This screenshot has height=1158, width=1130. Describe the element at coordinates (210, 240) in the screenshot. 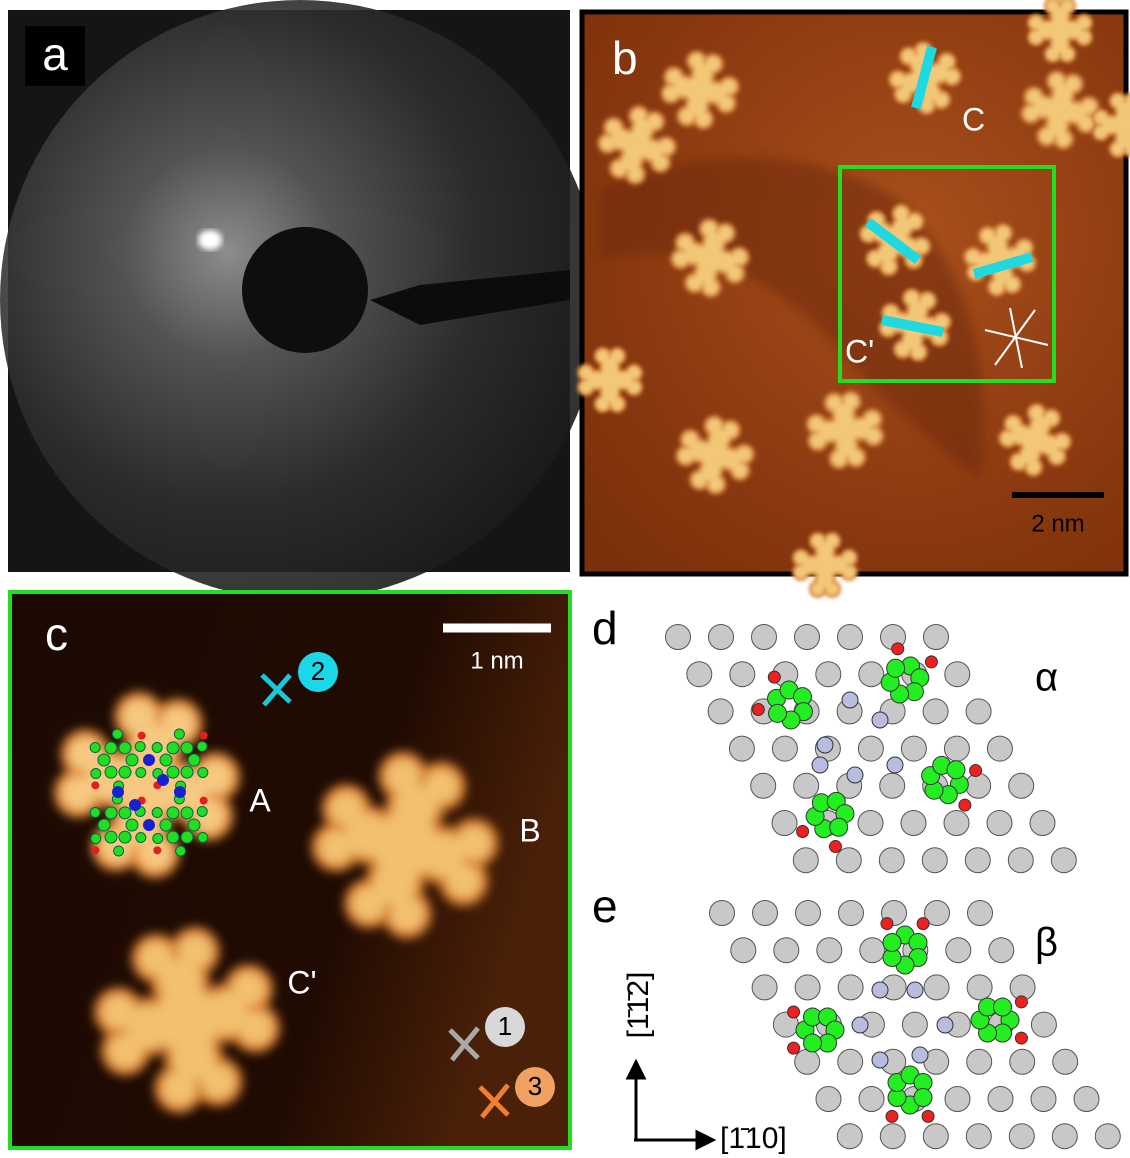

I see `leed-spot` at that location.